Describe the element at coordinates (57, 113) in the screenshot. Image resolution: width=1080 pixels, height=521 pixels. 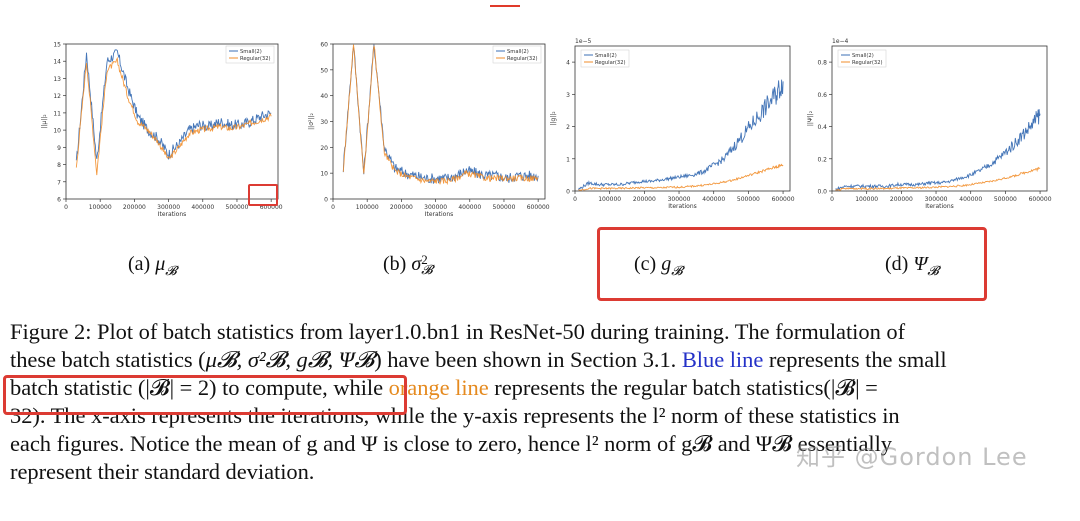
I see `y-tick-label: 11` at that location.